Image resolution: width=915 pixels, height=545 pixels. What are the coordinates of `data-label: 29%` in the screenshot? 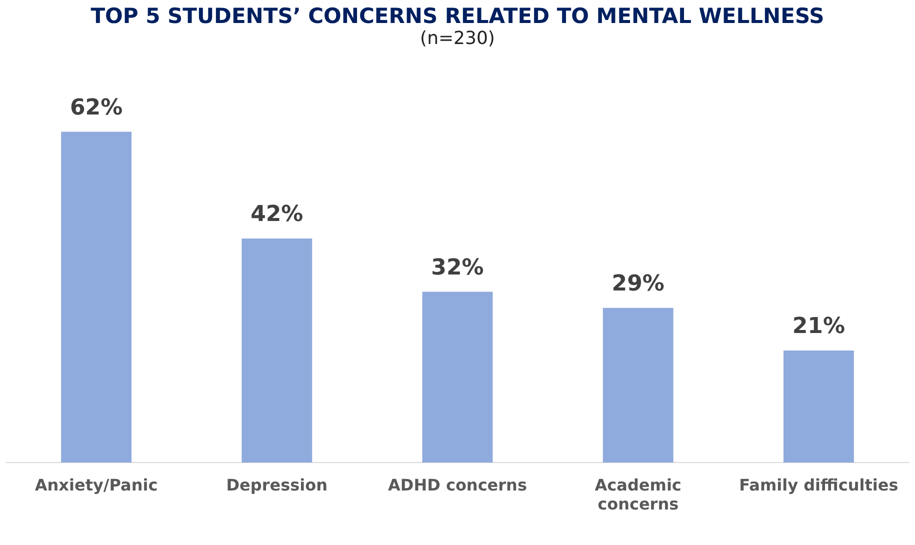 It's located at (638, 284).